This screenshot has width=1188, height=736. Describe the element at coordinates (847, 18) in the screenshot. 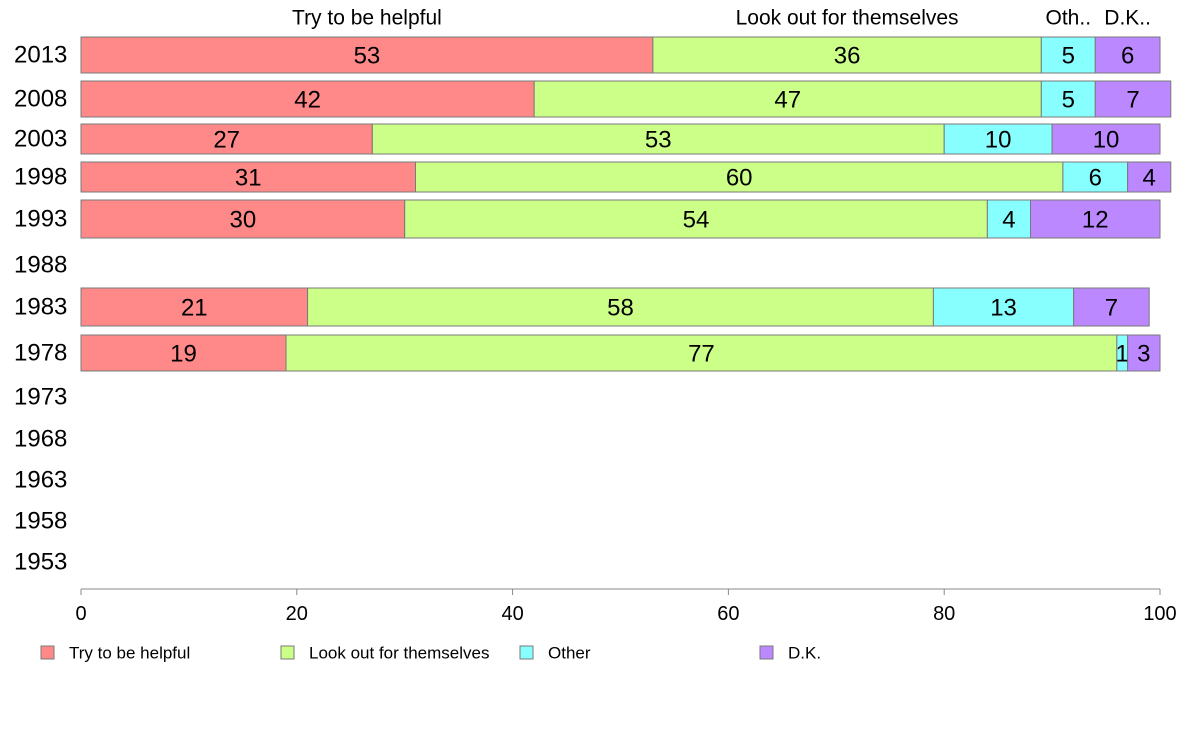

I see `column-header: Look out for themselves` at that location.